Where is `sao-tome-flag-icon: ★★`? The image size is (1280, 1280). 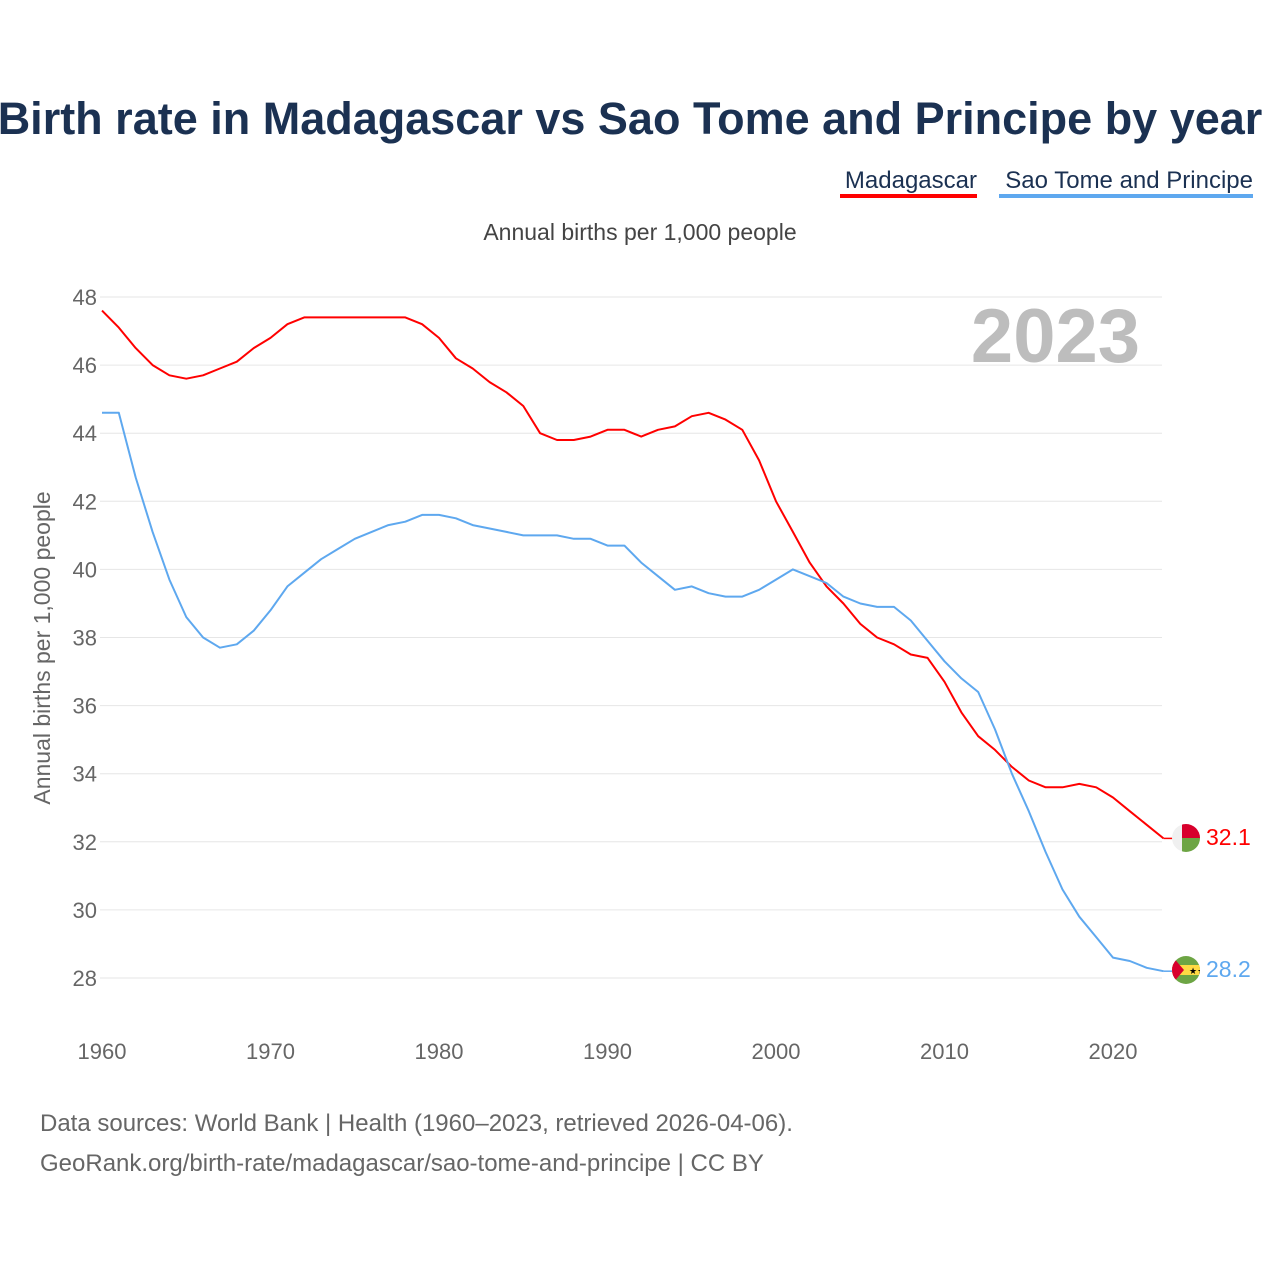 sao-tome-flag-icon: ★★ is located at coordinates (1188, 970).